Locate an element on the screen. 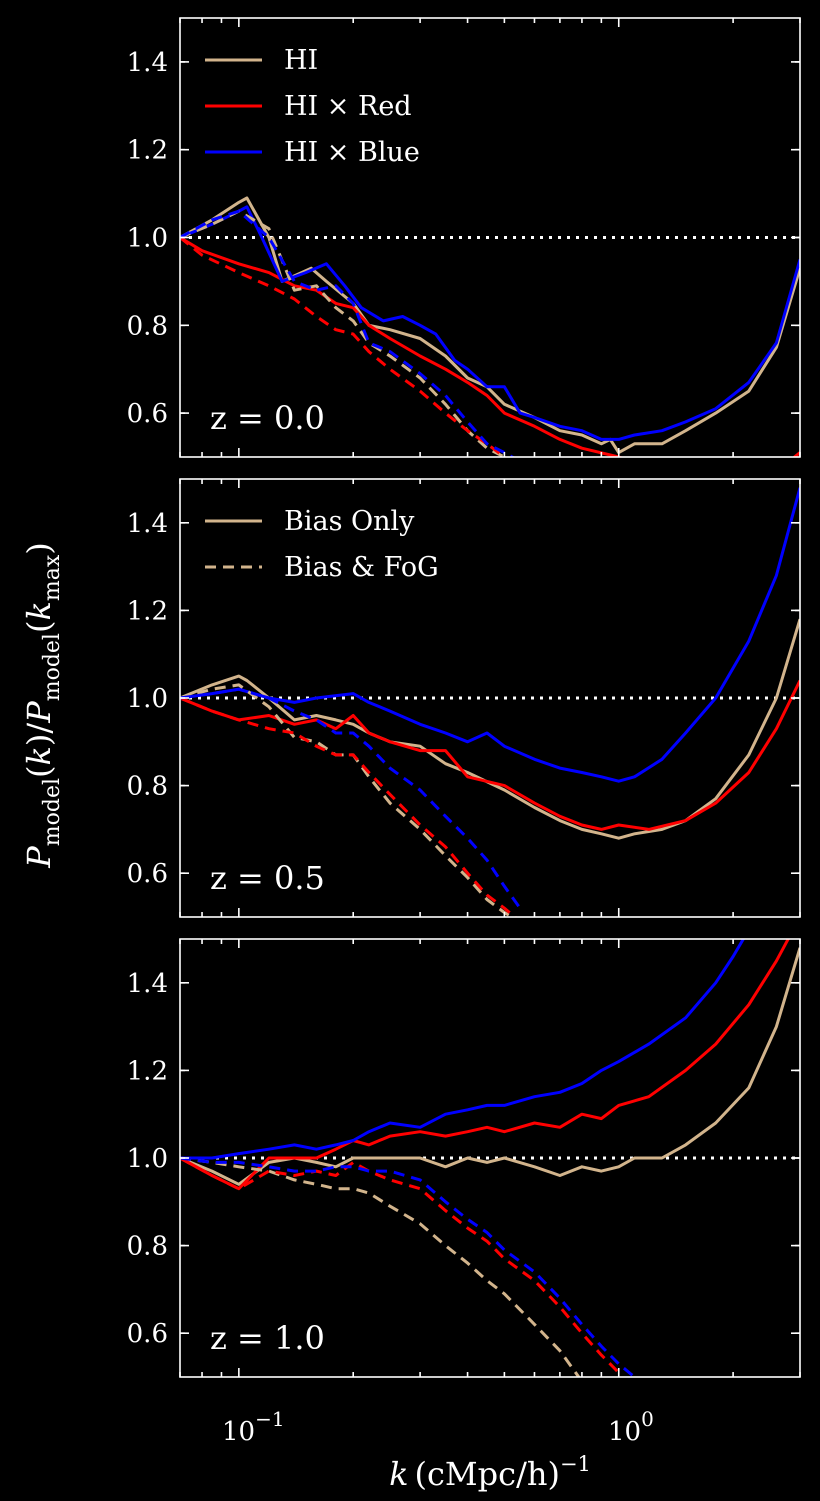  legend-label-hi-x-blue: HI × Blue is located at coordinates (352, 152).